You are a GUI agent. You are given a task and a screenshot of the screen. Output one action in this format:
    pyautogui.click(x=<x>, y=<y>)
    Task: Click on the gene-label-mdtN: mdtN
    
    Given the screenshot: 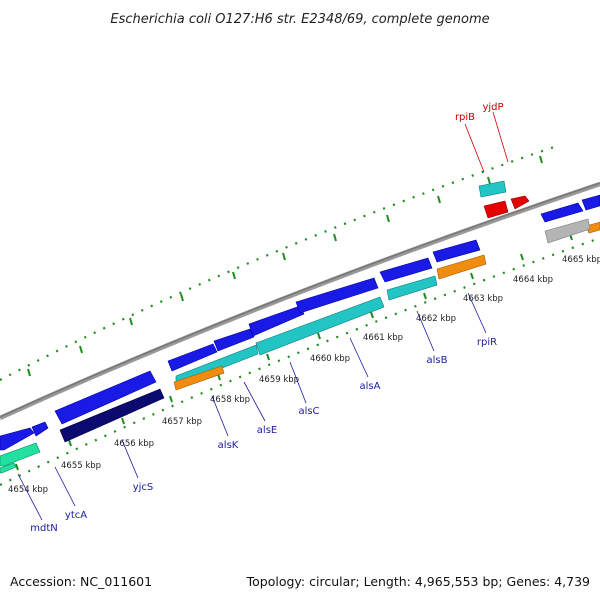 What is the action you would take?
    pyautogui.click(x=44, y=528)
    